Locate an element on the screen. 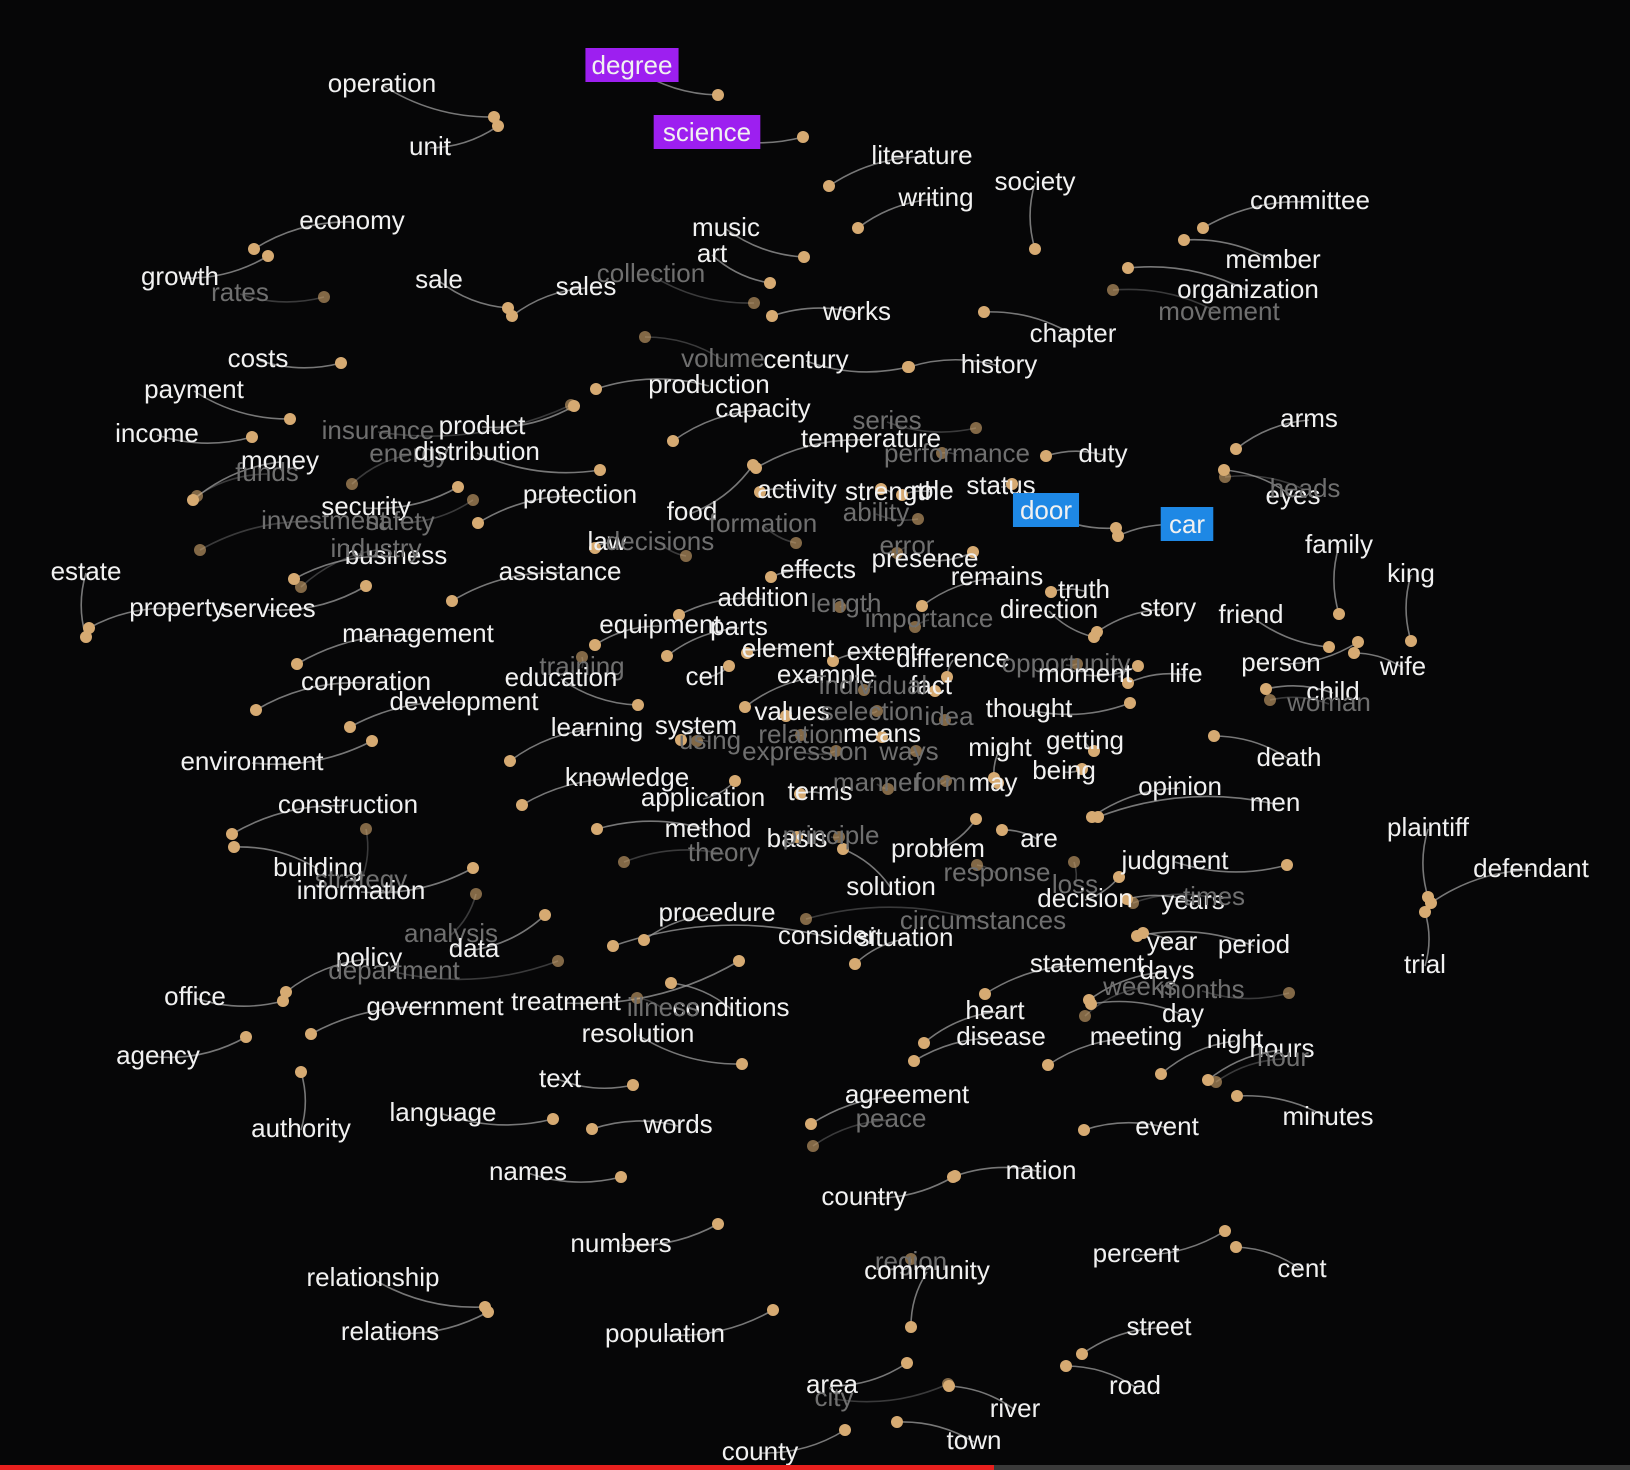 This screenshot has width=1630, height=1470. point-funds is located at coordinates (197, 496).